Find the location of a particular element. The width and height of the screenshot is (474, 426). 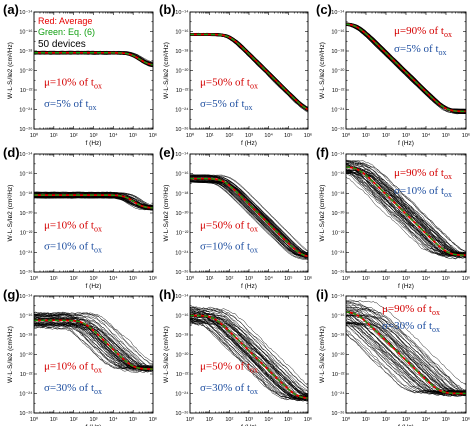

x-tick-label: 10⁵ is located at coordinates (446, 135).